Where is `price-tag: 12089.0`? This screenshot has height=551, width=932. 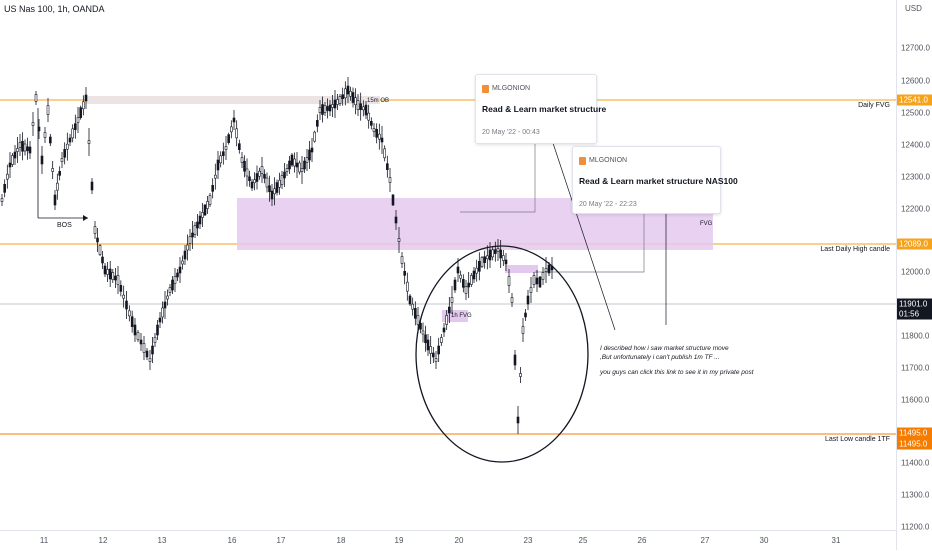
price-tag: 12089.0 is located at coordinates (914, 244).